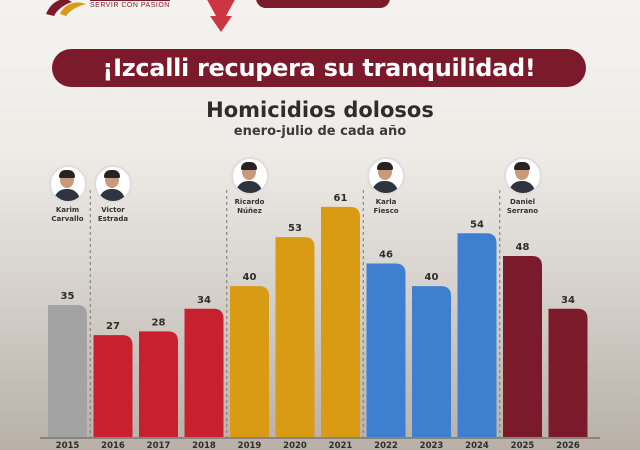  Describe the element at coordinates (113, 386) in the screenshot. I see `bar-2016` at that location.